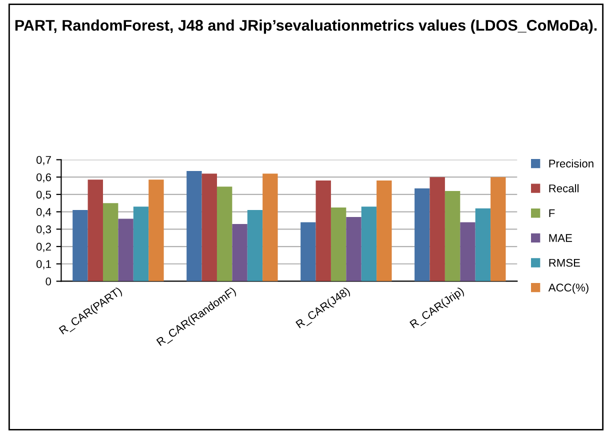 The width and height of the screenshot is (612, 434). I want to click on legend-label: F, so click(552, 213).